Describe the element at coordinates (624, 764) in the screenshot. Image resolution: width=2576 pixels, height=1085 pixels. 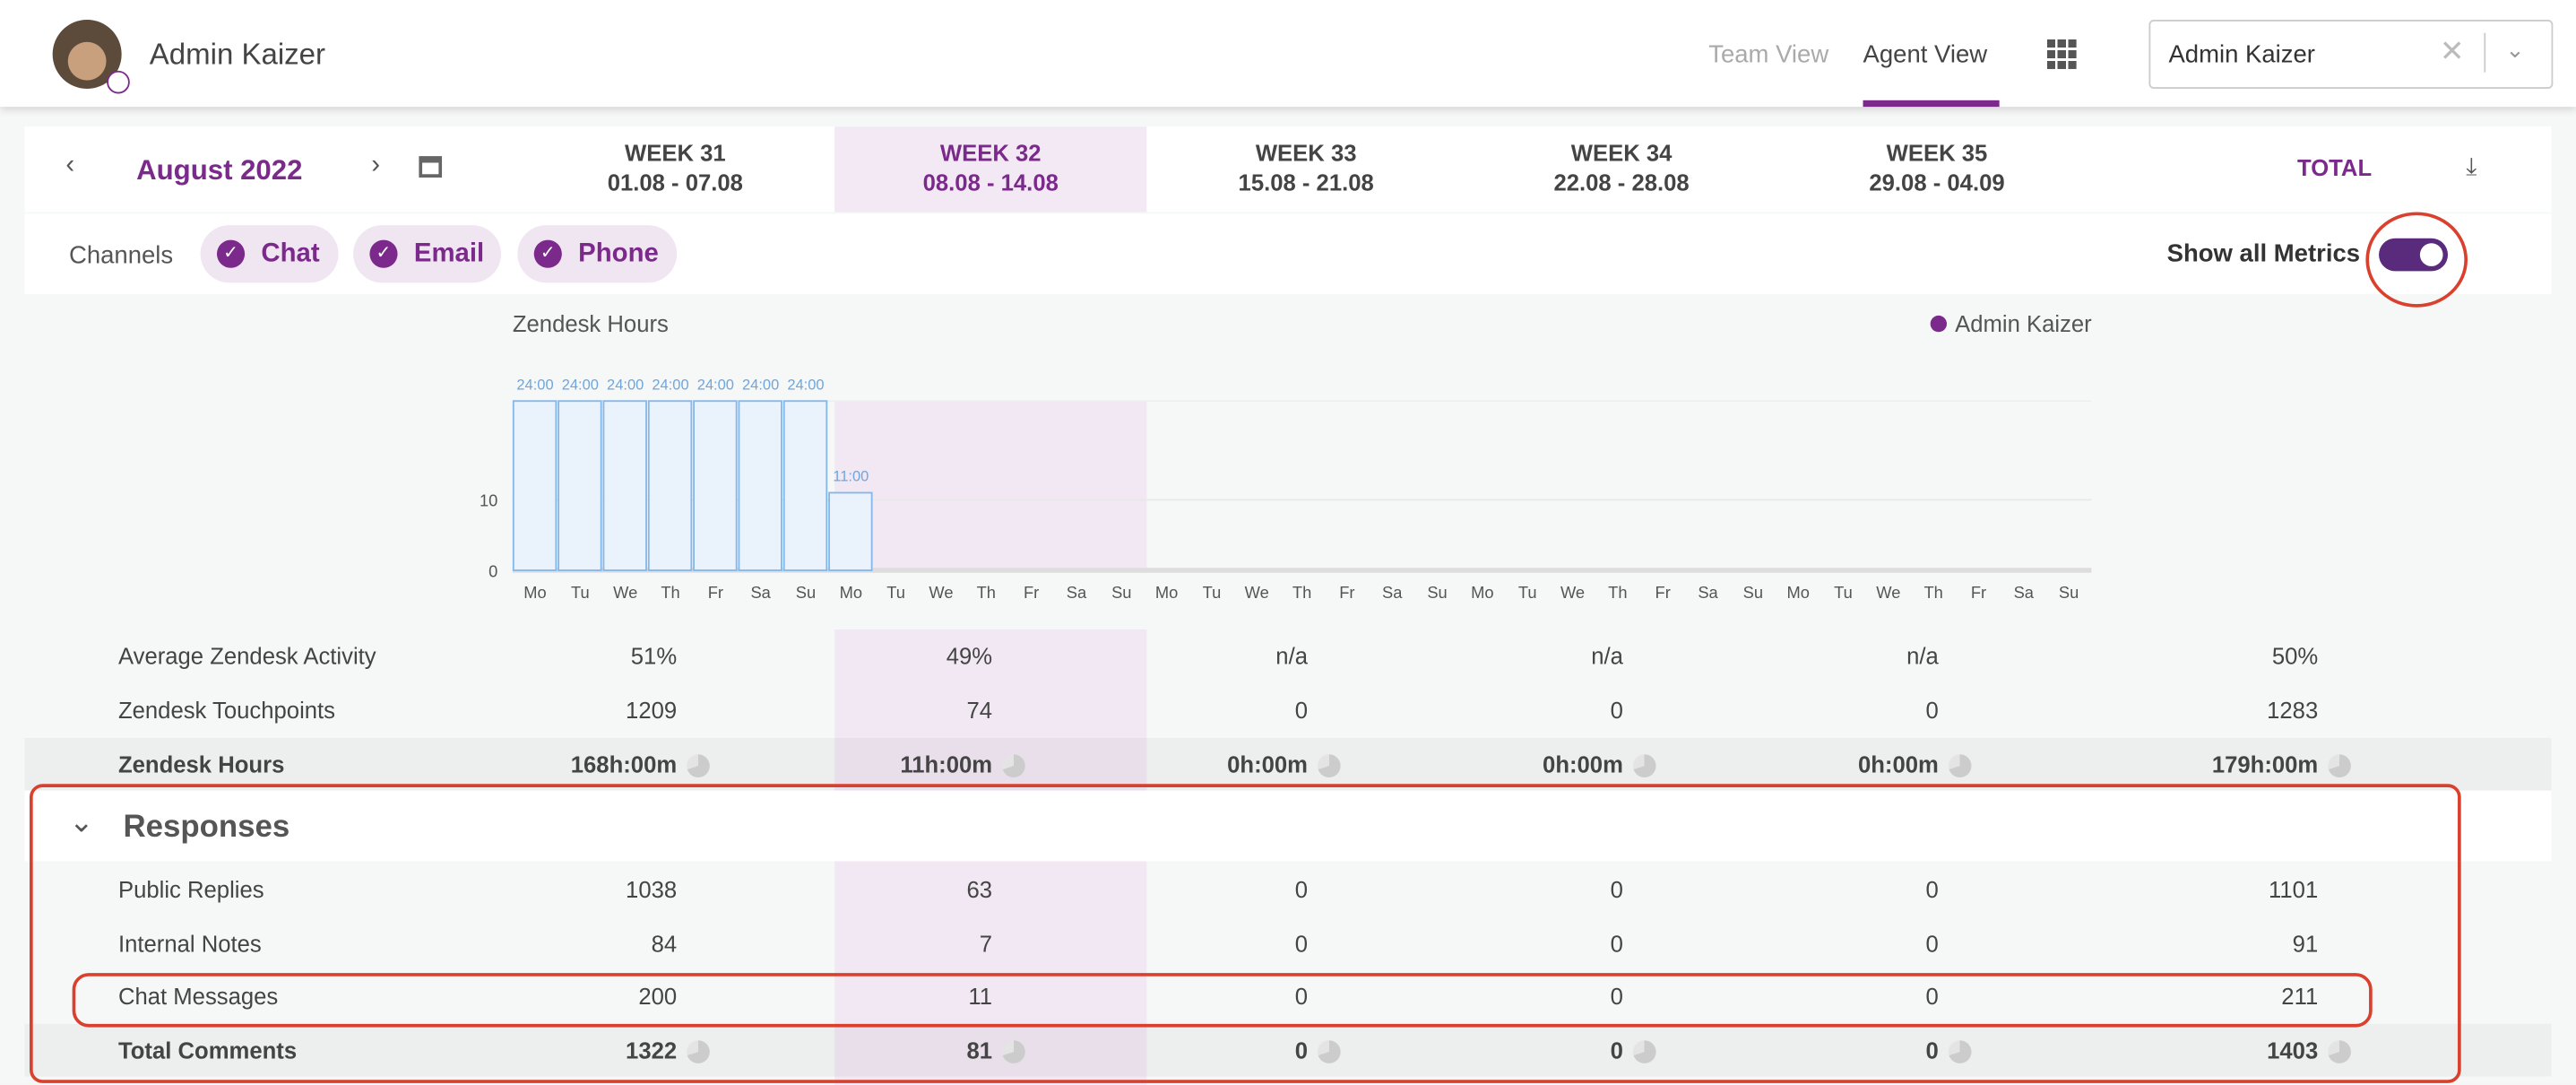
I see `cell: 168h:00m` at that location.